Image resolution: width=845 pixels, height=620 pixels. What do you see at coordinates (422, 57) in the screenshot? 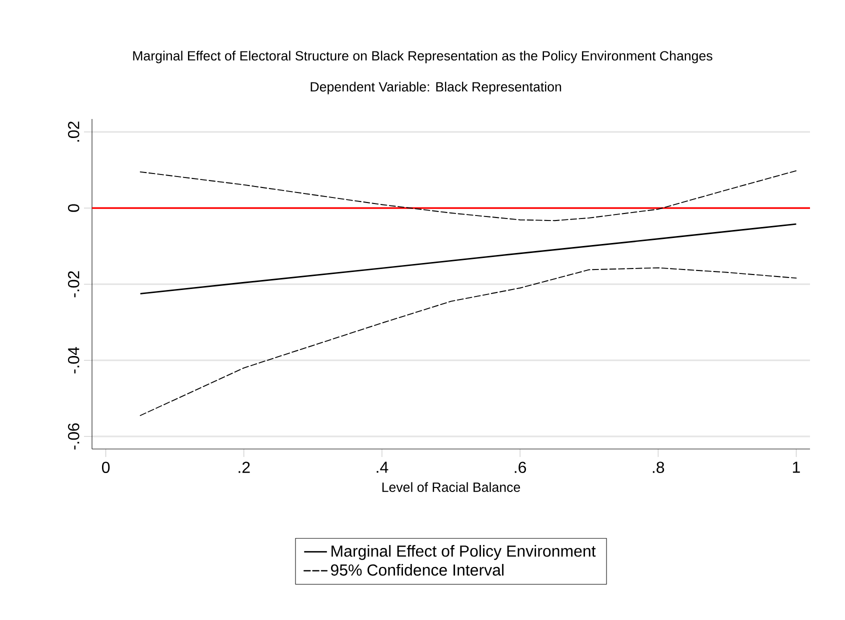
I see `chart-title: Marginal Effect of Electoral Structure on Black Representation as the Policy Environment Changes` at bounding box center [422, 57].